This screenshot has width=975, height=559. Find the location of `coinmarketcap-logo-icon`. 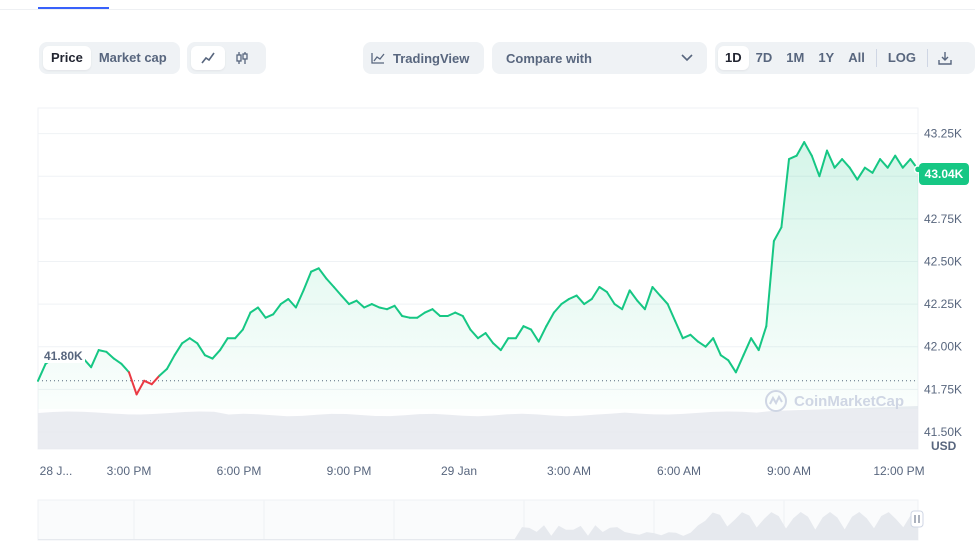

coinmarketcap-logo-icon is located at coordinates (776, 401).